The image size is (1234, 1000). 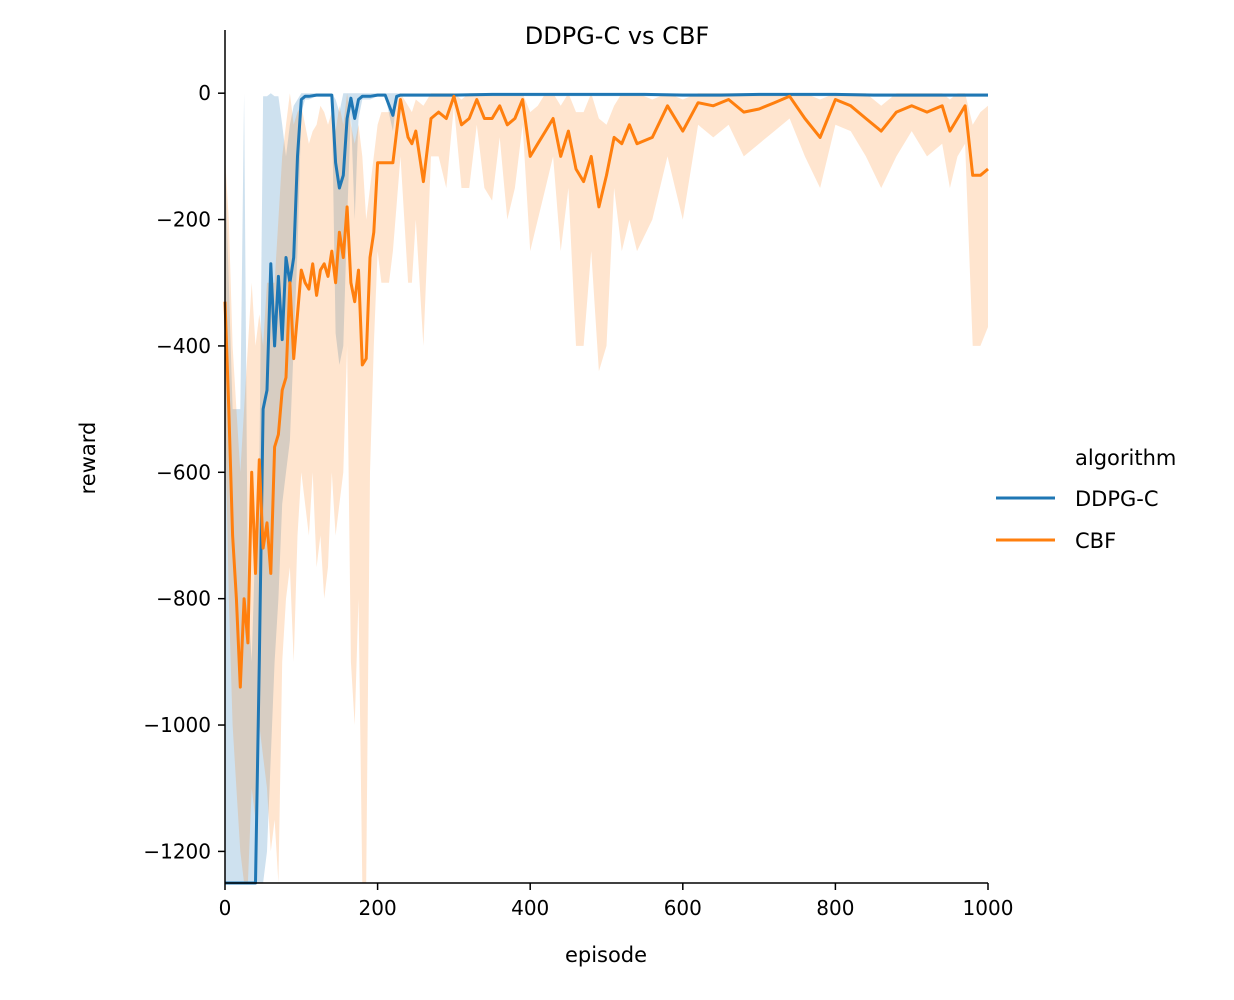 What do you see at coordinates (606, 955) in the screenshot?
I see `x-axis-label: episode` at bounding box center [606, 955].